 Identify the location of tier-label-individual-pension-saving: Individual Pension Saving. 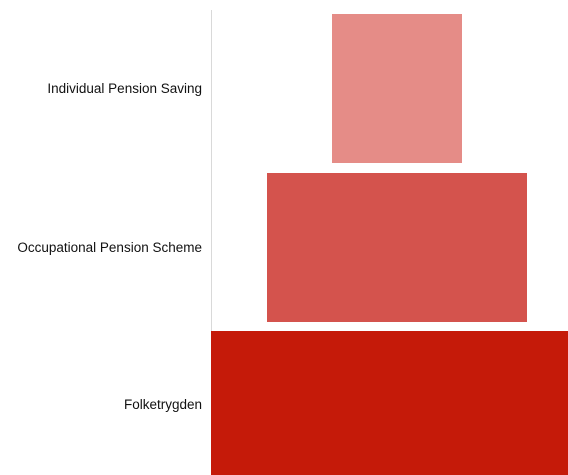
(124, 88).